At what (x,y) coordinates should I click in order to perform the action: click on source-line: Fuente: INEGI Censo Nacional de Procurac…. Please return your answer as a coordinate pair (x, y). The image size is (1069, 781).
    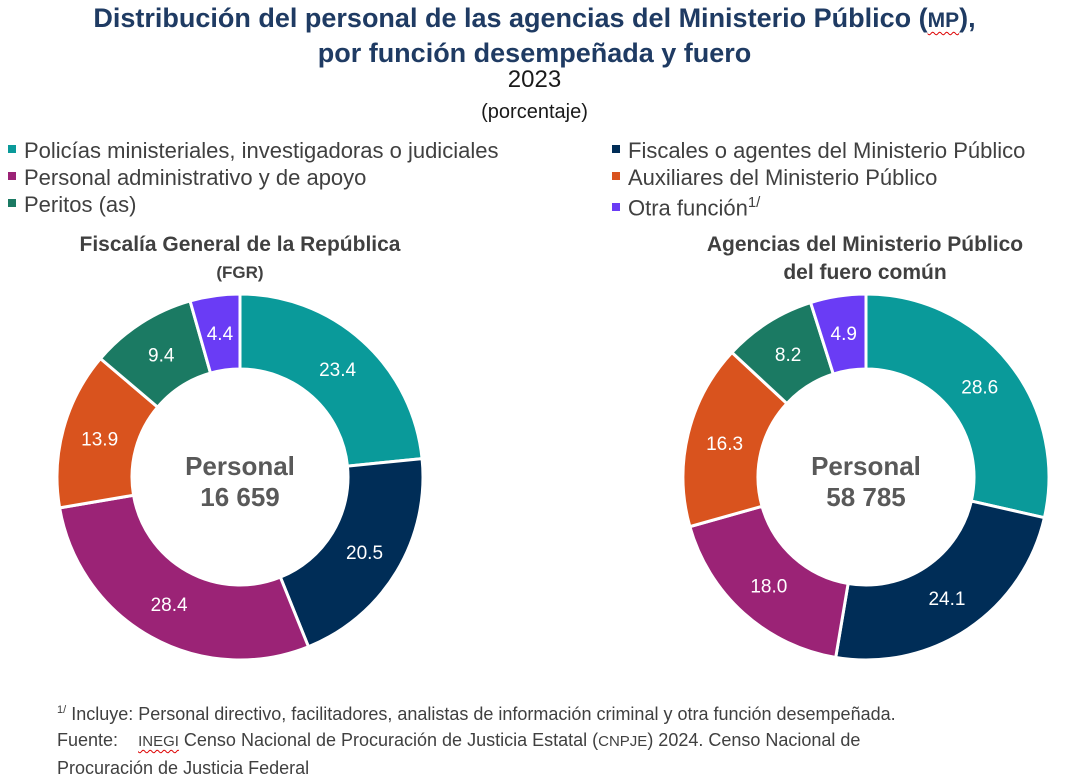
    Looking at the image, I should click on (459, 740).